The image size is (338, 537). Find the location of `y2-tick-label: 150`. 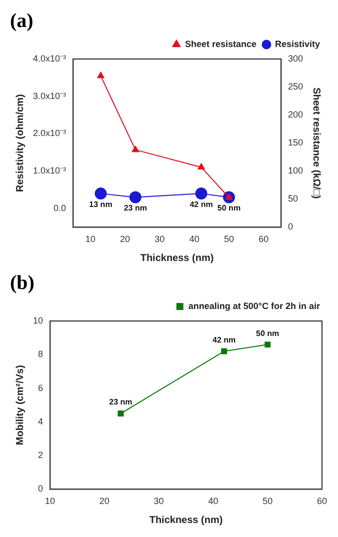

y2-tick-label: 150 is located at coordinates (296, 143).